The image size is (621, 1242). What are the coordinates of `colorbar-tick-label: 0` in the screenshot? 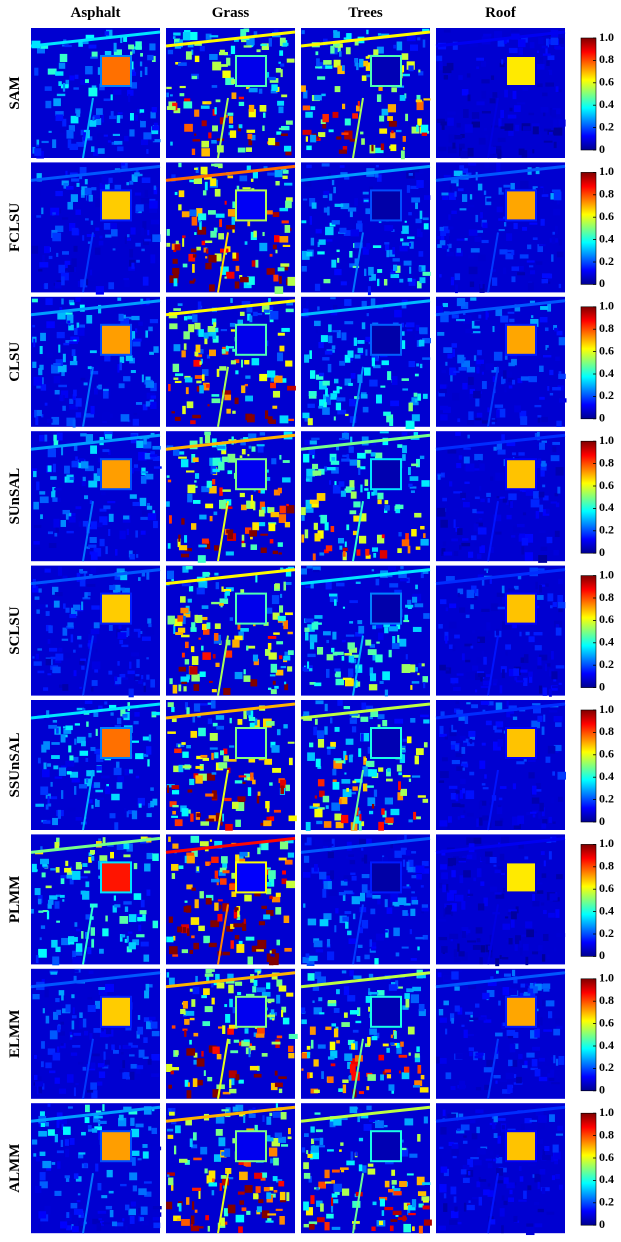 It's located at (602, 955).